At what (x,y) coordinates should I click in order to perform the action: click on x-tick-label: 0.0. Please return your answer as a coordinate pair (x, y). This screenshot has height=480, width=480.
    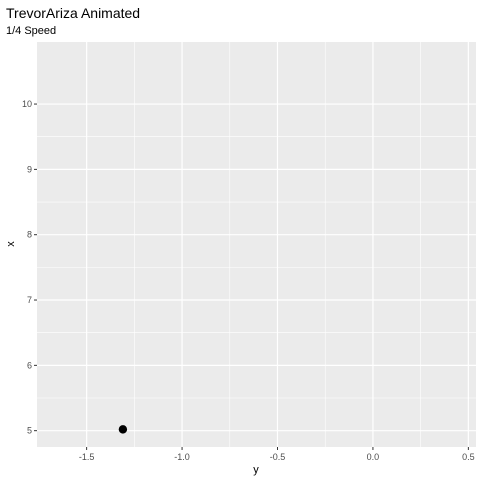
    Looking at the image, I should click on (373, 457).